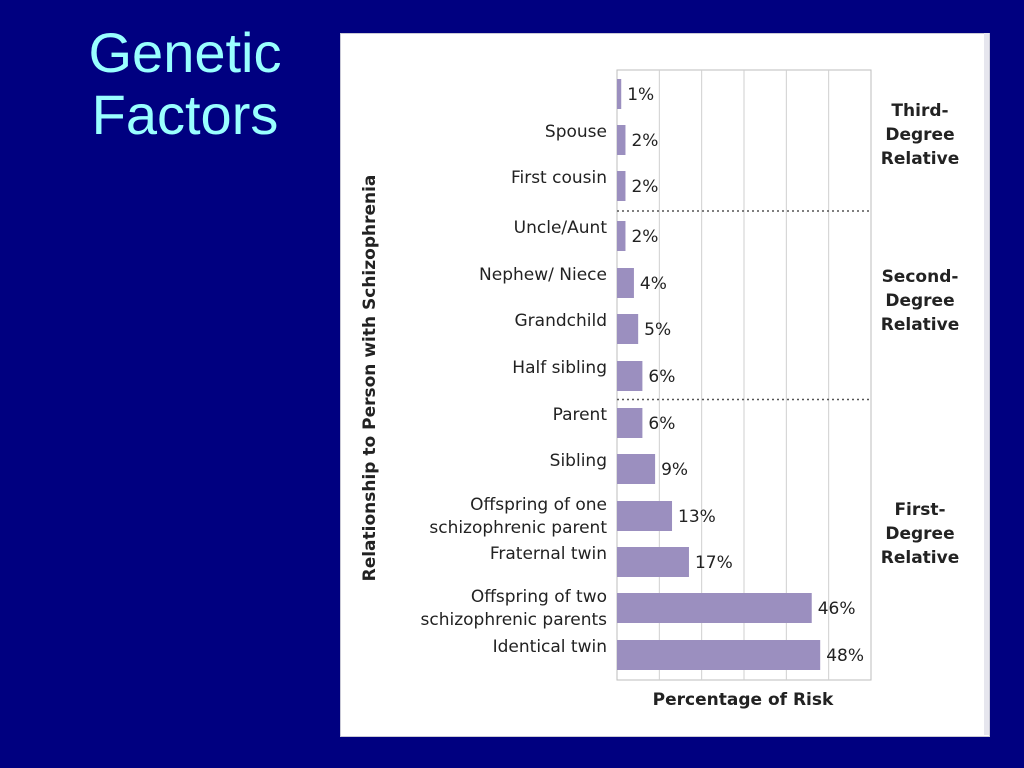  I want to click on value-label: 1%, so click(640, 95).